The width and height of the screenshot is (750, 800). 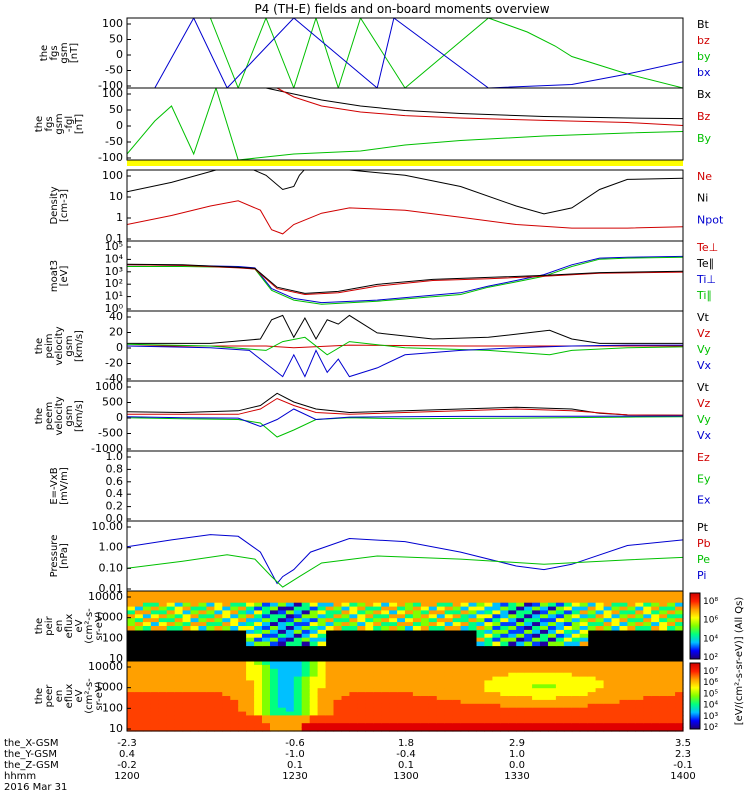 I want to click on colorbar-tick-label: 10⁷, so click(x=710, y=672).